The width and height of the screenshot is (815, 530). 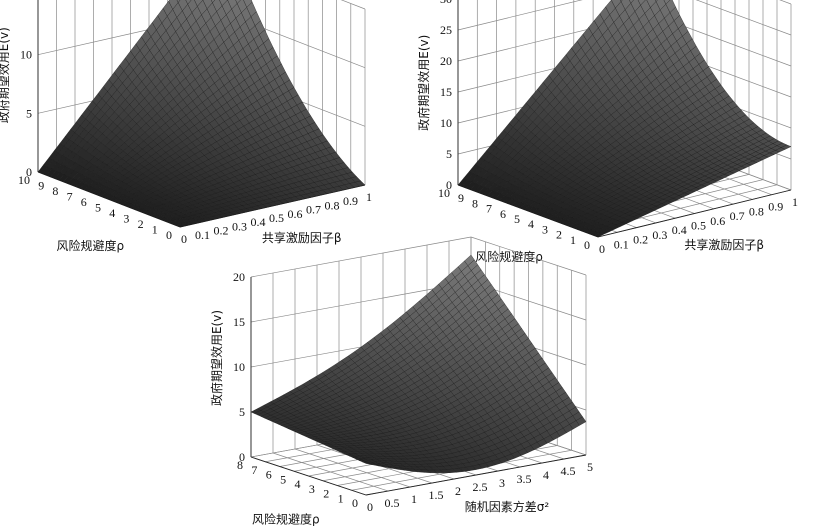 What do you see at coordinates (308, 476) in the screenshot?
I see `y-axis-line` at bounding box center [308, 476].